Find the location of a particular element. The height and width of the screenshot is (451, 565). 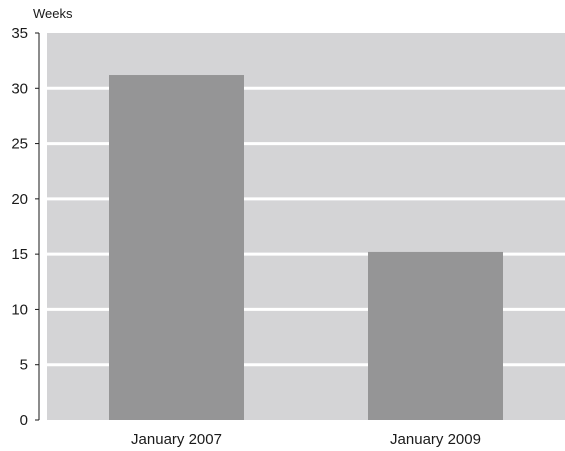

y-tick-label: 20 is located at coordinates (19, 199).